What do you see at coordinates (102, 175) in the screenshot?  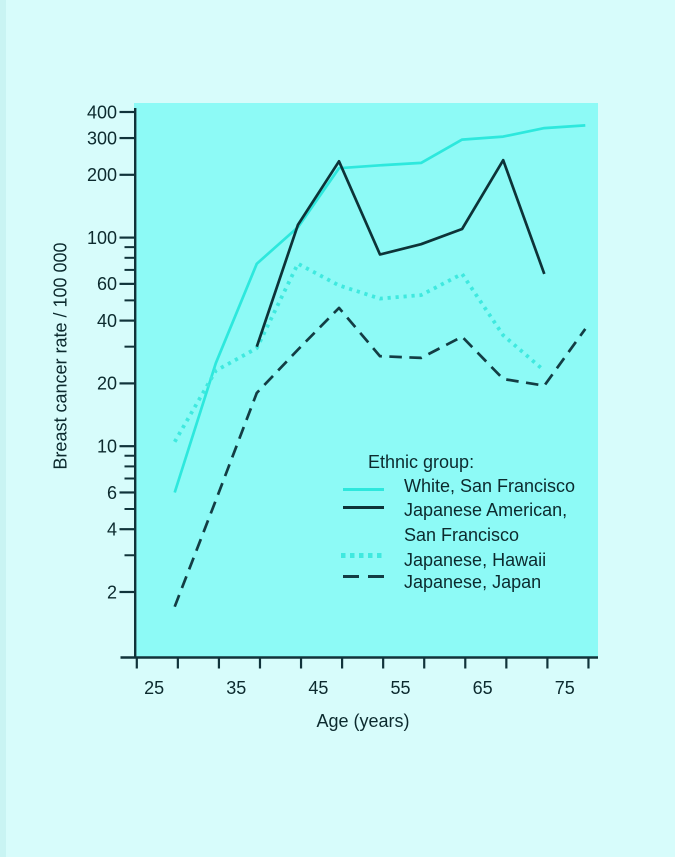 I see `y-axis-tick-label: 200` at bounding box center [102, 175].